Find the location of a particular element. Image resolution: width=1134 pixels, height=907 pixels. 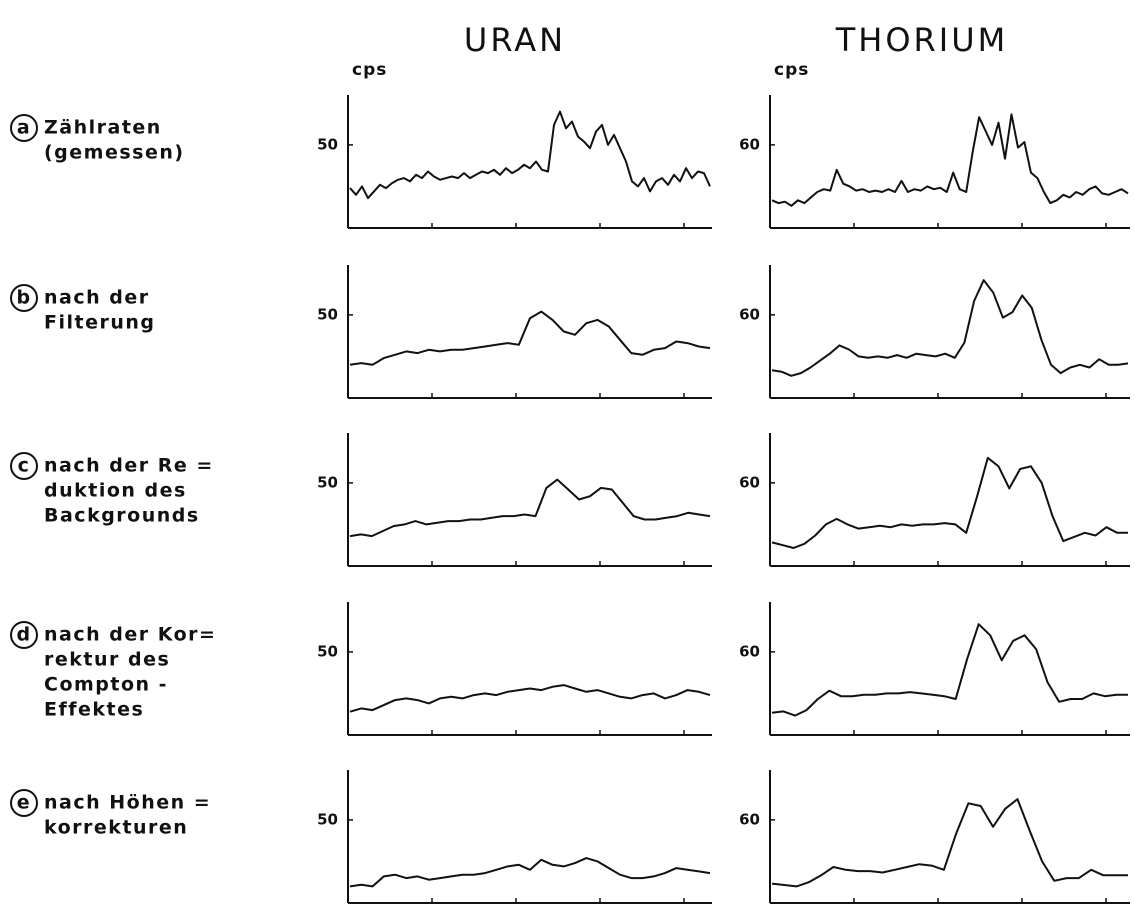

column-title: URAN is located at coordinates (515, 40).